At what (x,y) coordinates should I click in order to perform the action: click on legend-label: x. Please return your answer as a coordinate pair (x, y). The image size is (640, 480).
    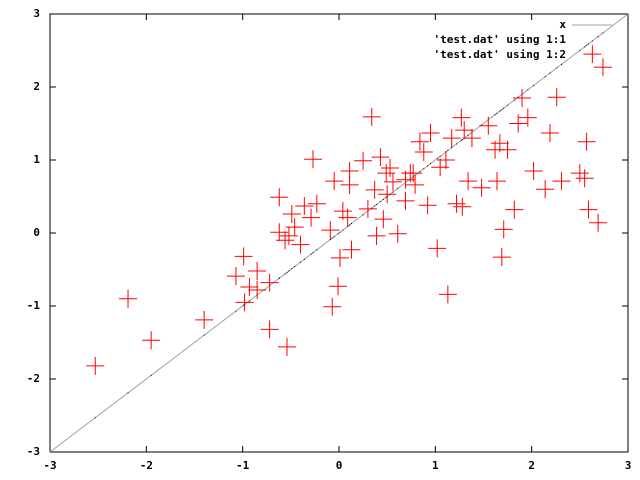
    Looking at the image, I should click on (562, 24).